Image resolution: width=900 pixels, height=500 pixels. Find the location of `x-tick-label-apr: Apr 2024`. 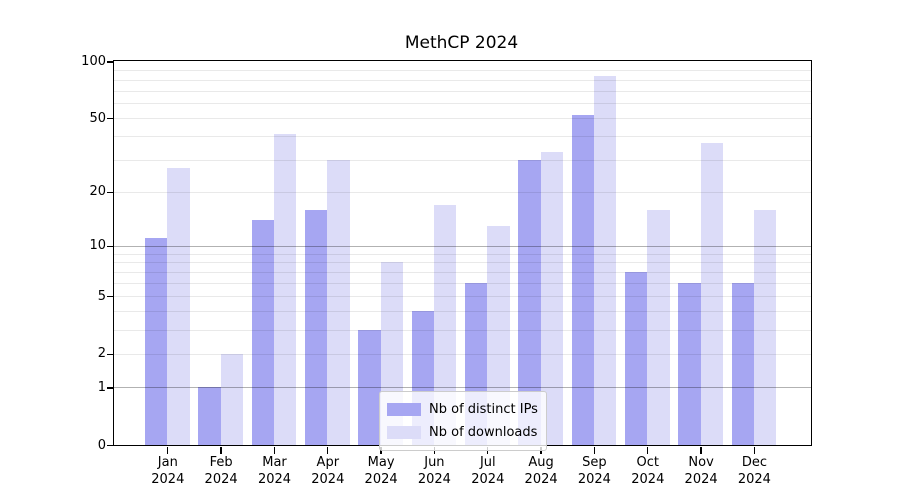

x-tick-label-apr: Apr 2024 is located at coordinates (328, 471).